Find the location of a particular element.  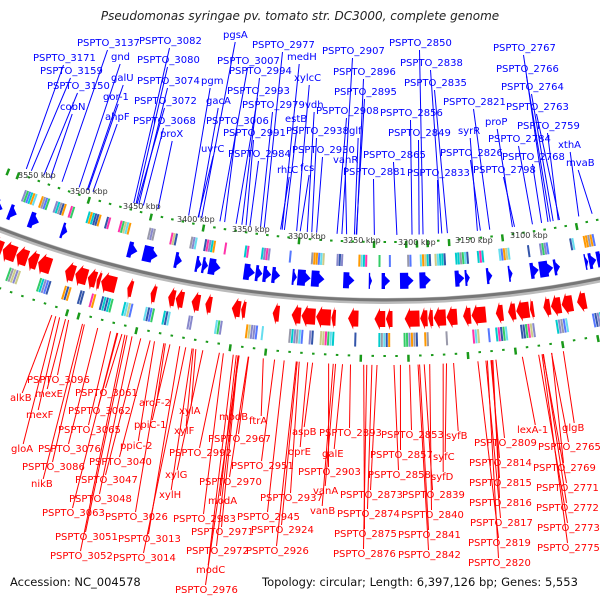

forward-gene-label: gor-1 is located at coordinates (116, 97).